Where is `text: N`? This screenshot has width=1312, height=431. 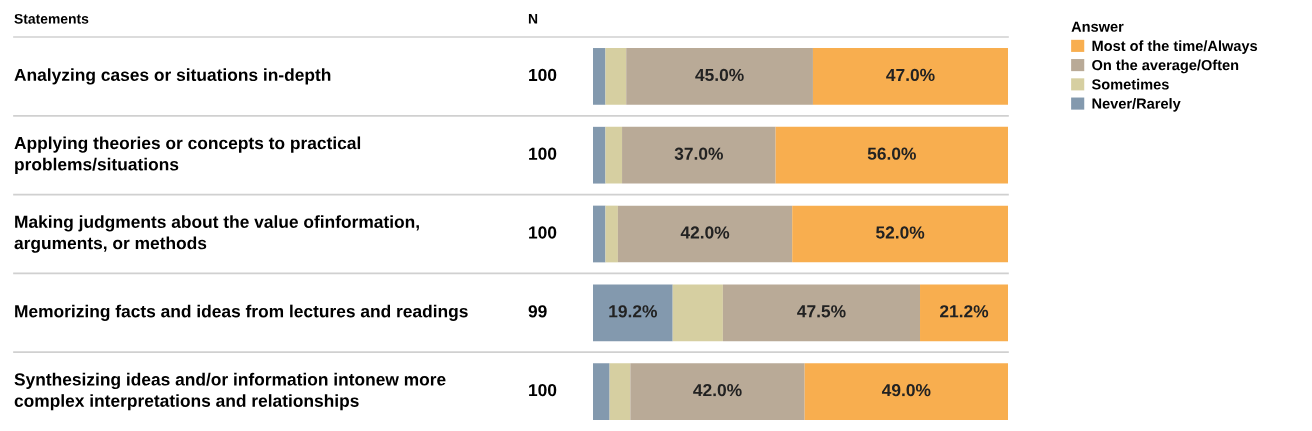
text: N is located at coordinates (533, 19).